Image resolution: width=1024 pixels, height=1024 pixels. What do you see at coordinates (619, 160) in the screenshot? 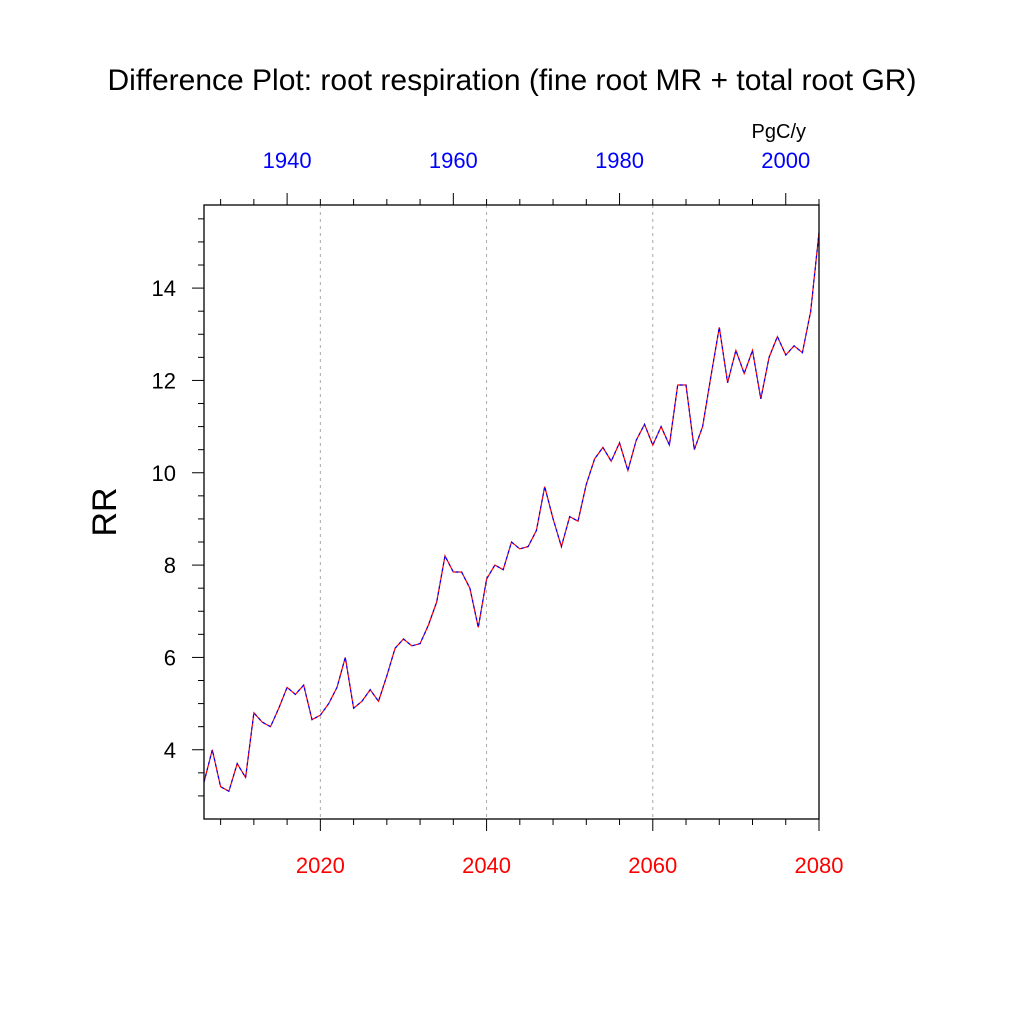
I see `x-top-tick-label: 1980` at bounding box center [619, 160].